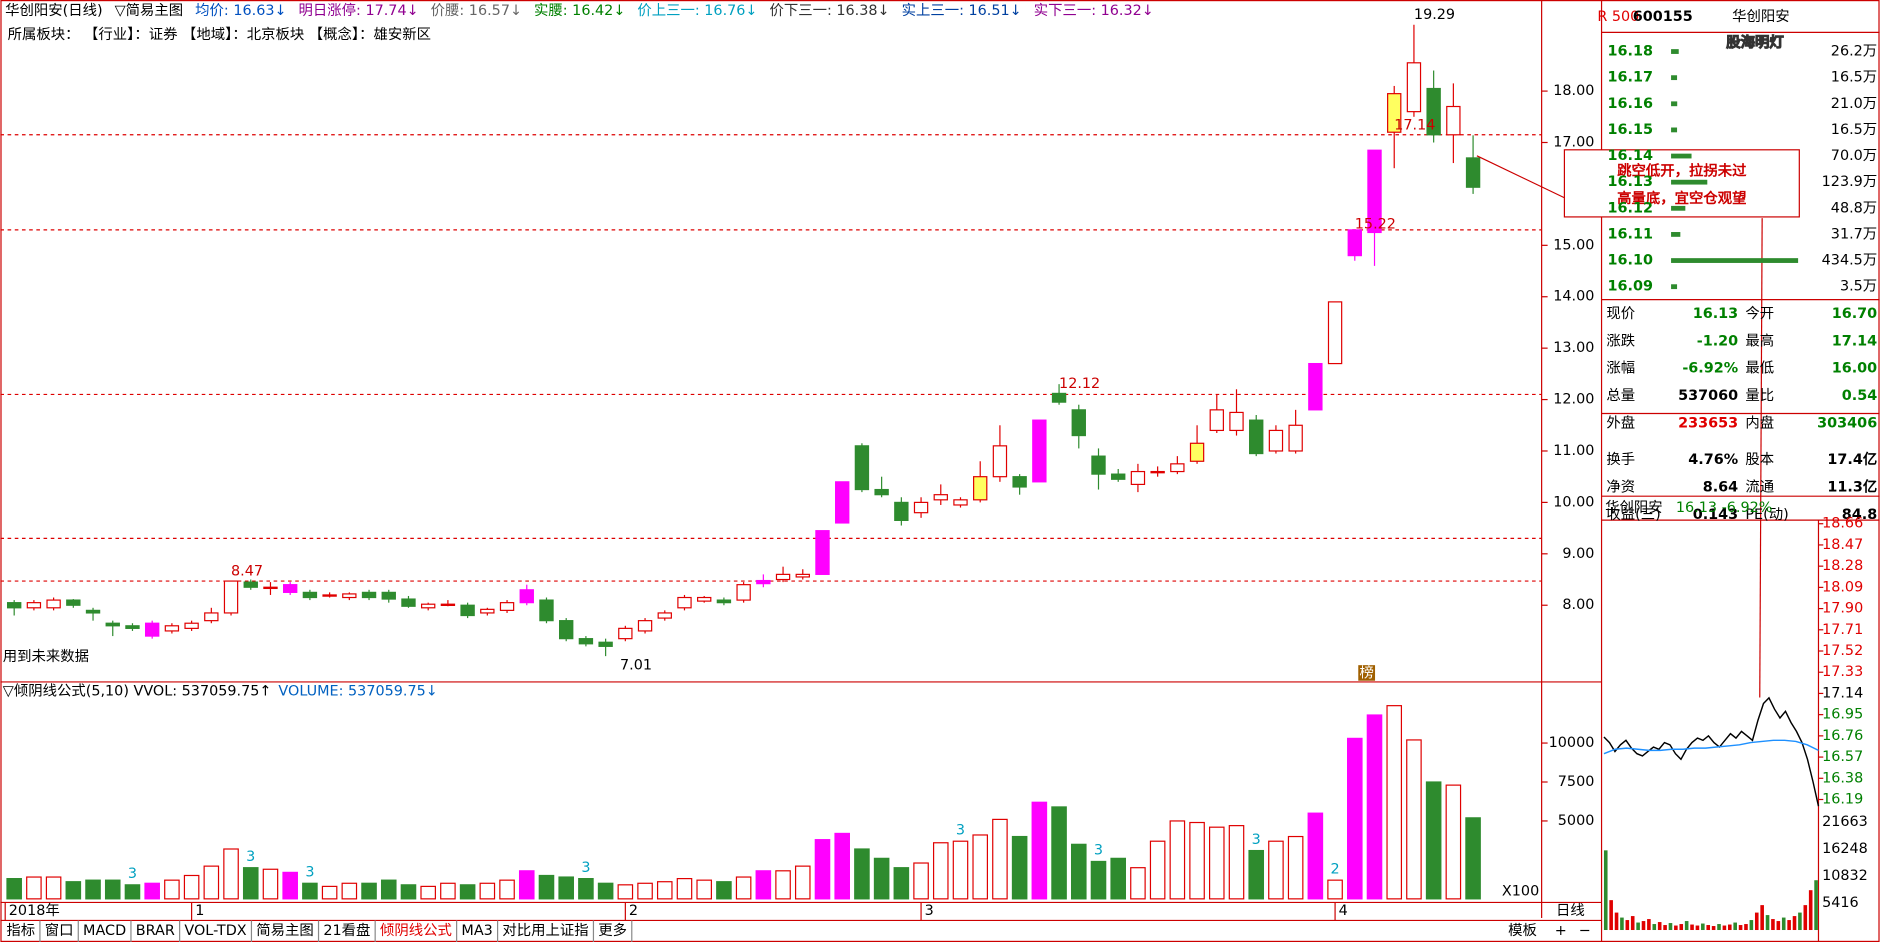 This screenshot has height=942, width=1880. Describe the element at coordinates (1759, 395) in the screenshot. I see `quote-label: 量比` at that location.